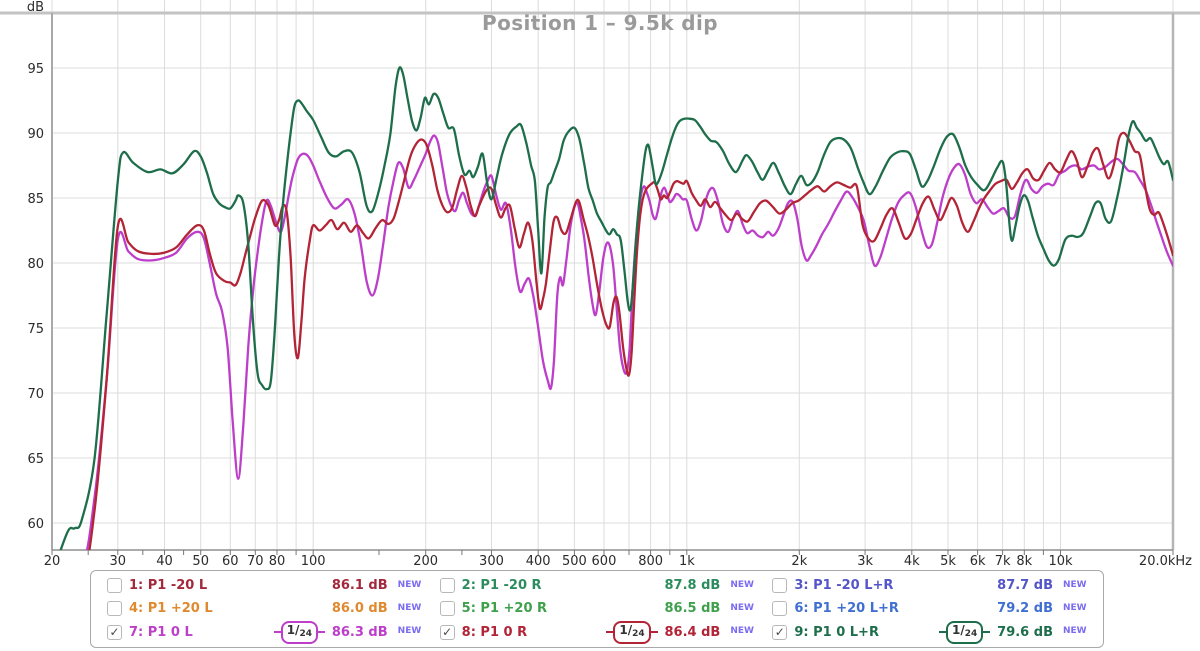 The image size is (1200, 651). I want to click on svg-text: 2k, so click(799, 561).